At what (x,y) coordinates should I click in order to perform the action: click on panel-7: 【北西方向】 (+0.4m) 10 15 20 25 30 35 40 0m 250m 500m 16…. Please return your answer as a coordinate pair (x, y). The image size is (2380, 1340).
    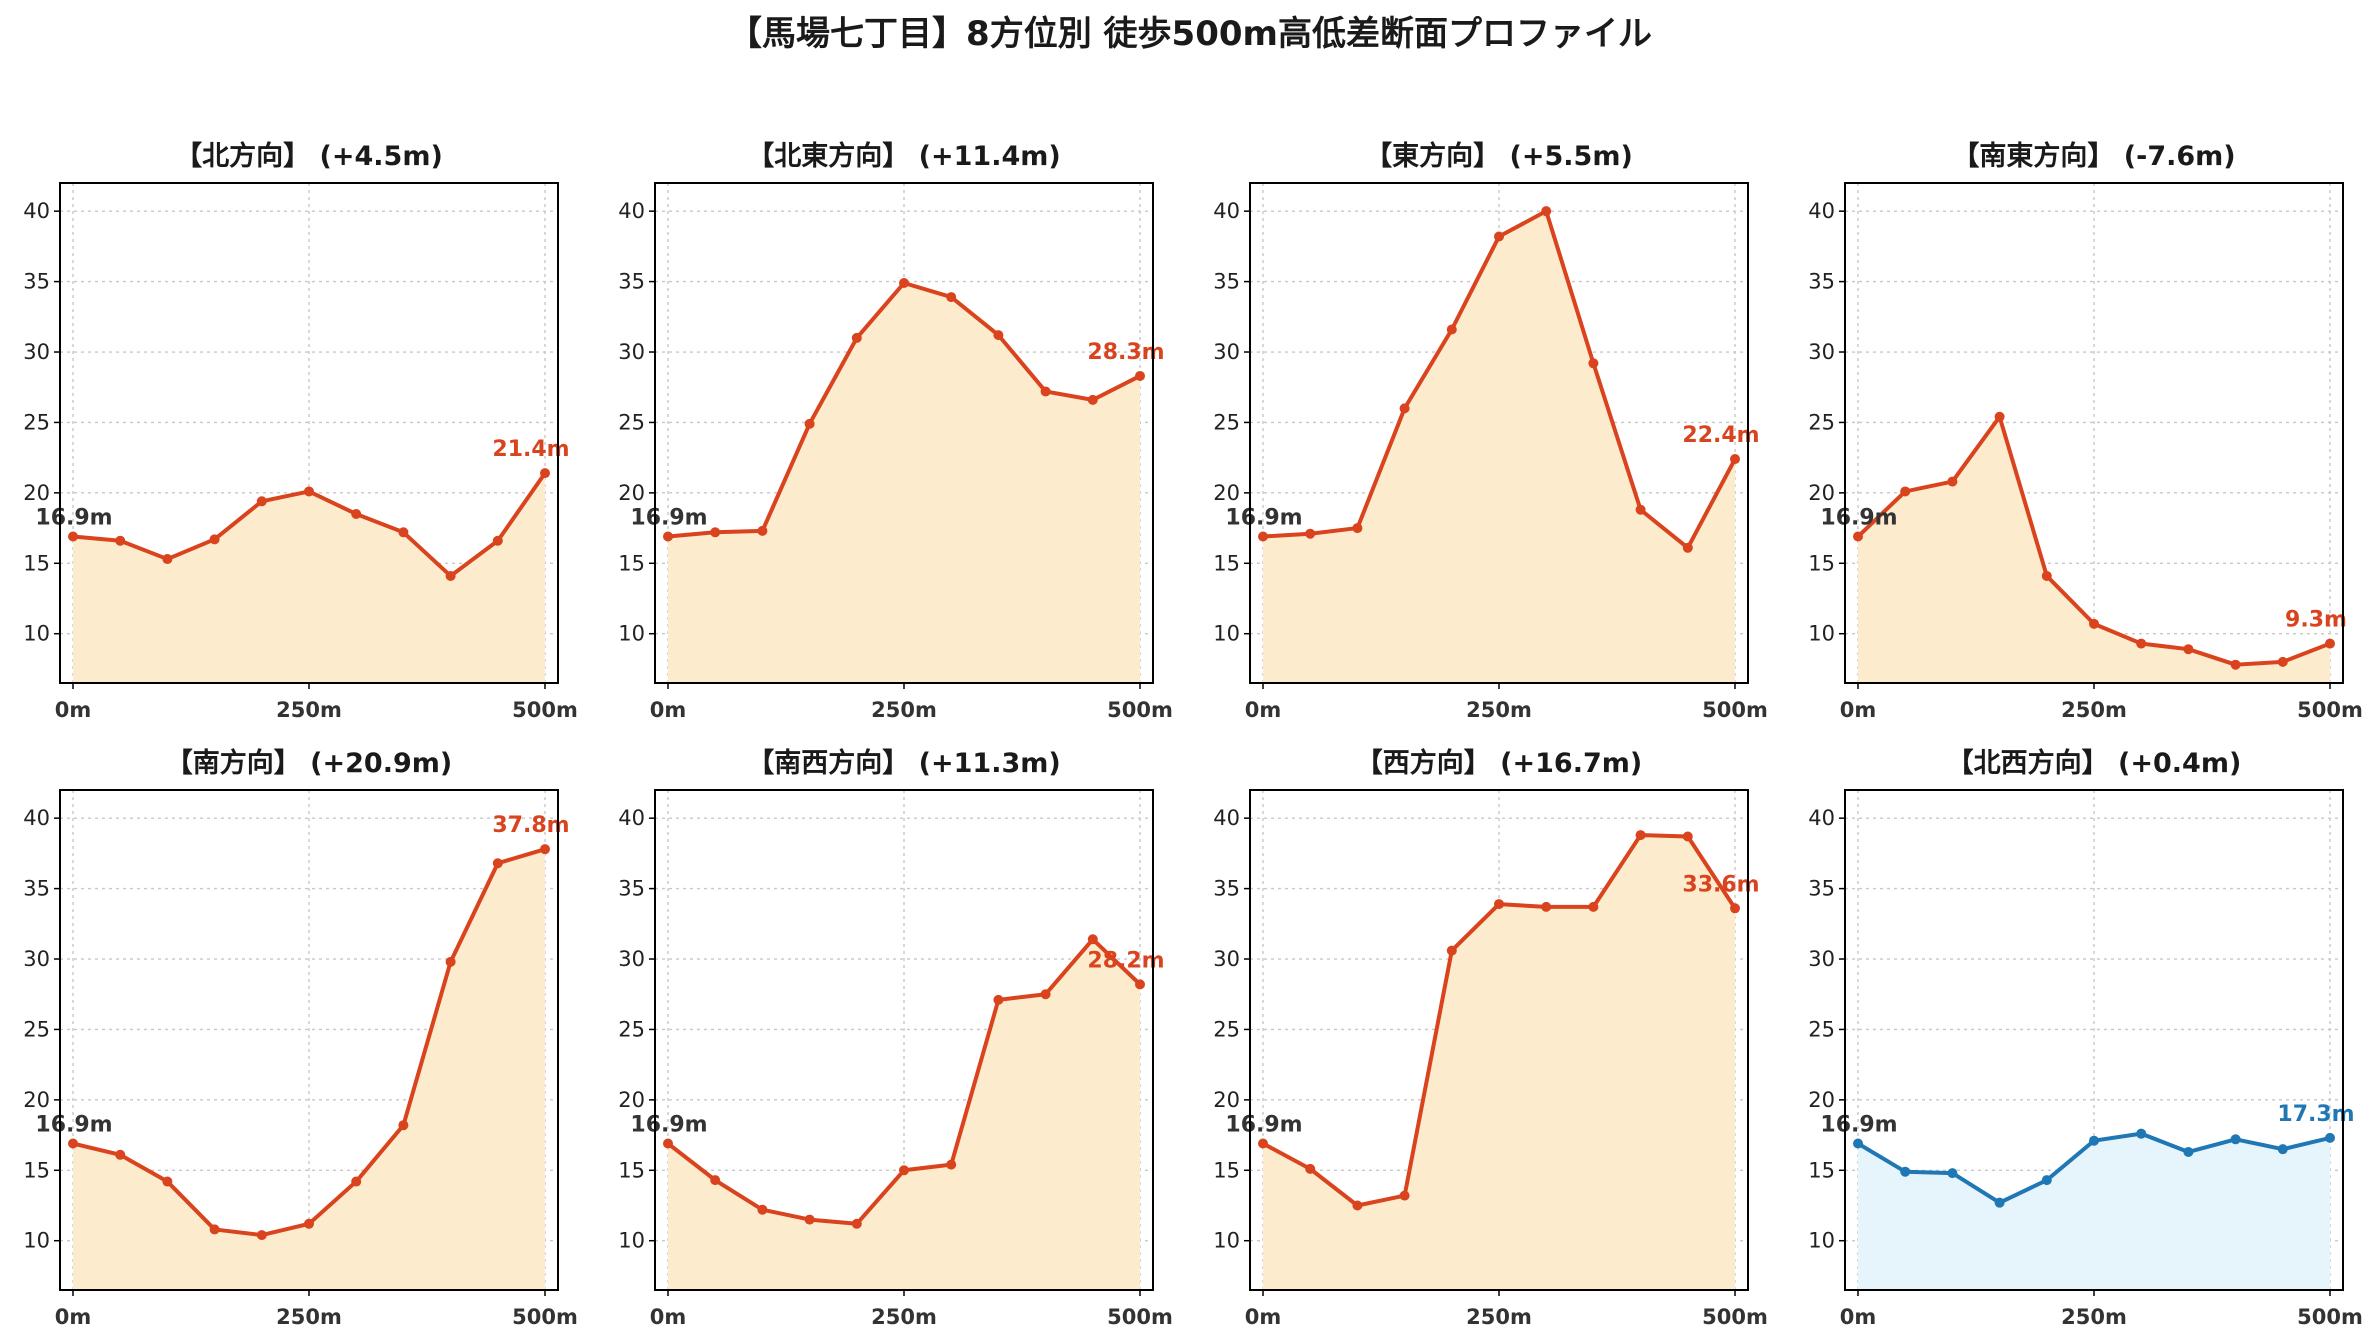
    Looking at the image, I should click on (2085, 1038).